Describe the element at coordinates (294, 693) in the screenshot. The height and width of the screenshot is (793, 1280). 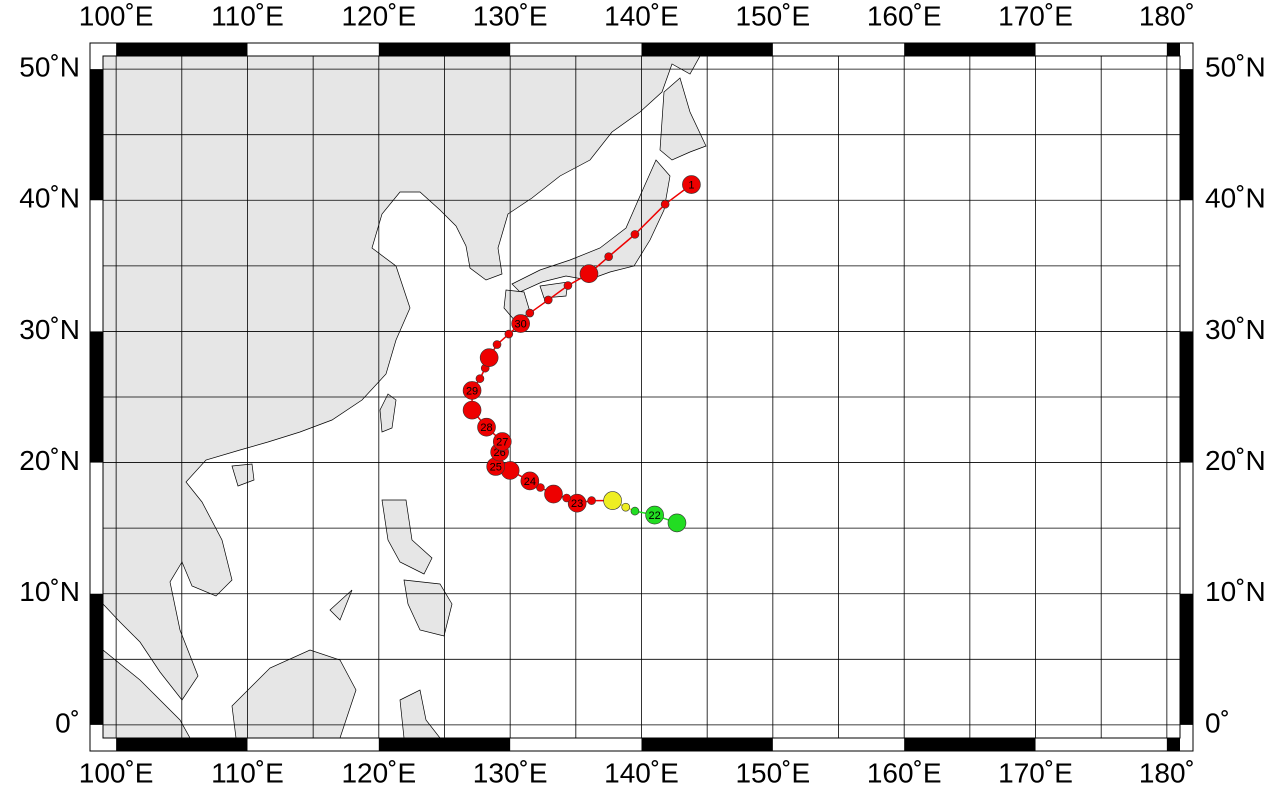
I see `borneo` at that location.